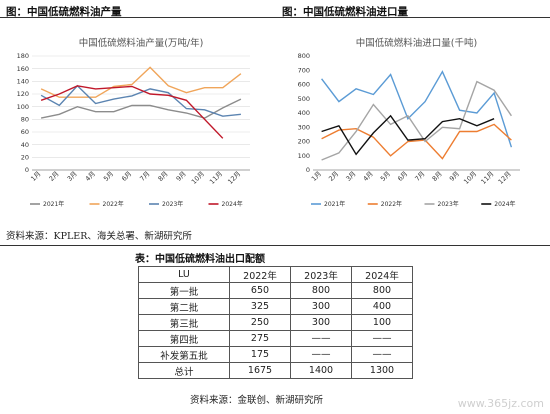 Image resolution: width=550 pixels, height=414 pixels. I want to click on table-cell: 400, so click(382, 306).